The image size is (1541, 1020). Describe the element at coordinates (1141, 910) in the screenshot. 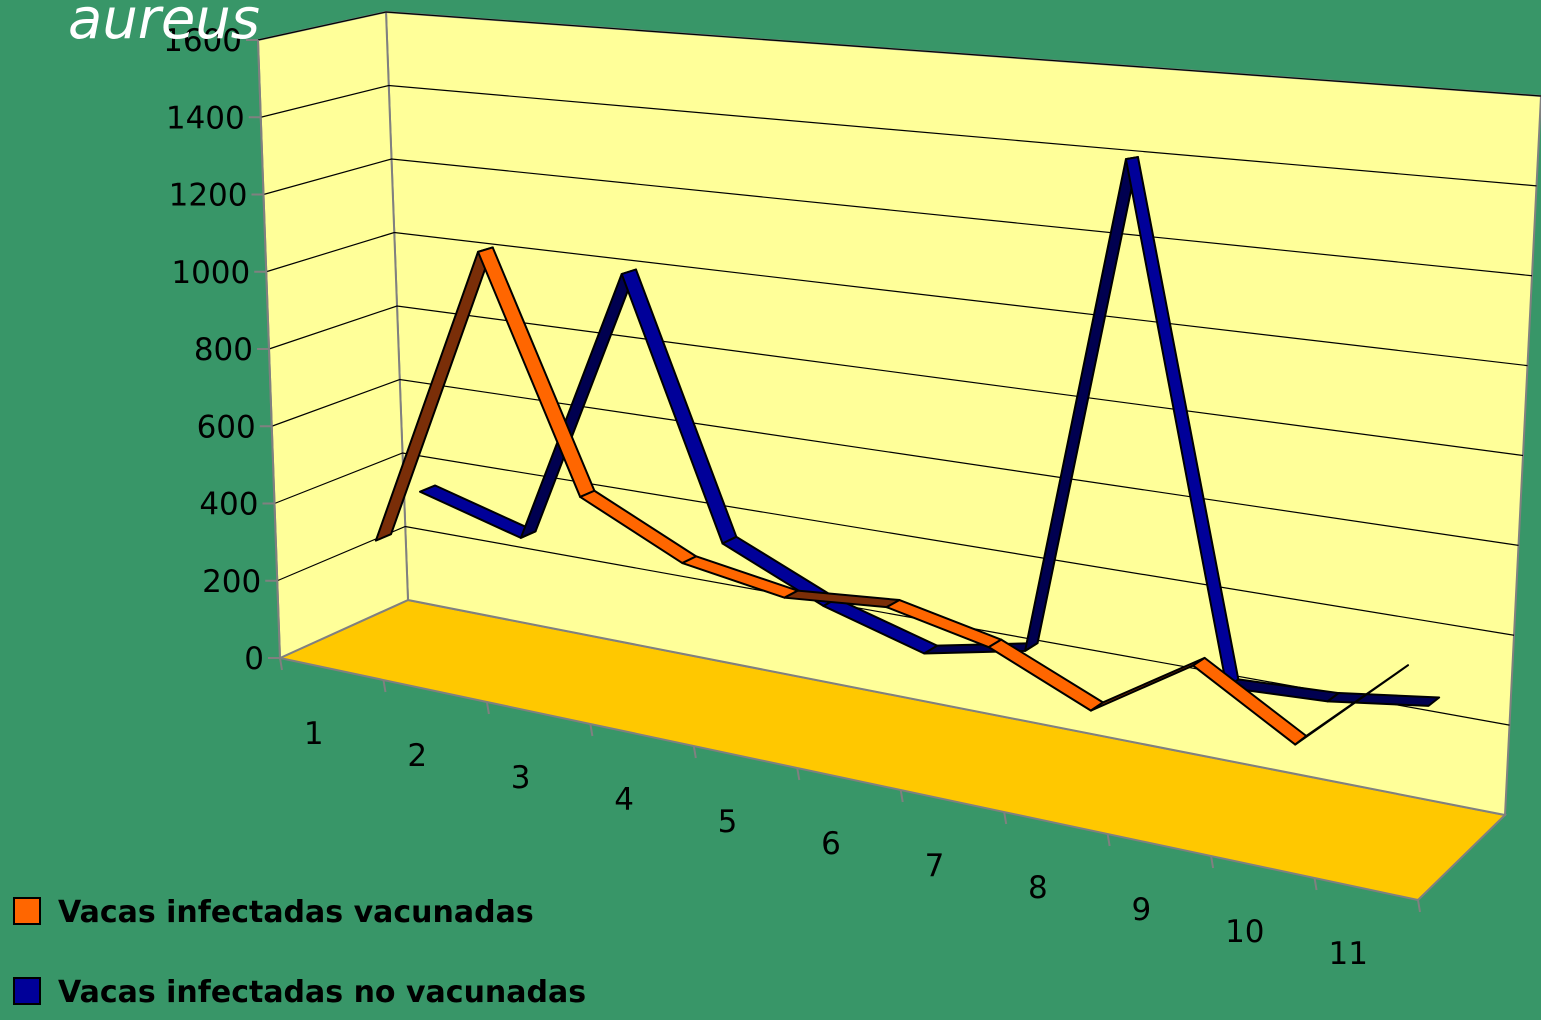

I see `x-tick-label: 9` at that location.